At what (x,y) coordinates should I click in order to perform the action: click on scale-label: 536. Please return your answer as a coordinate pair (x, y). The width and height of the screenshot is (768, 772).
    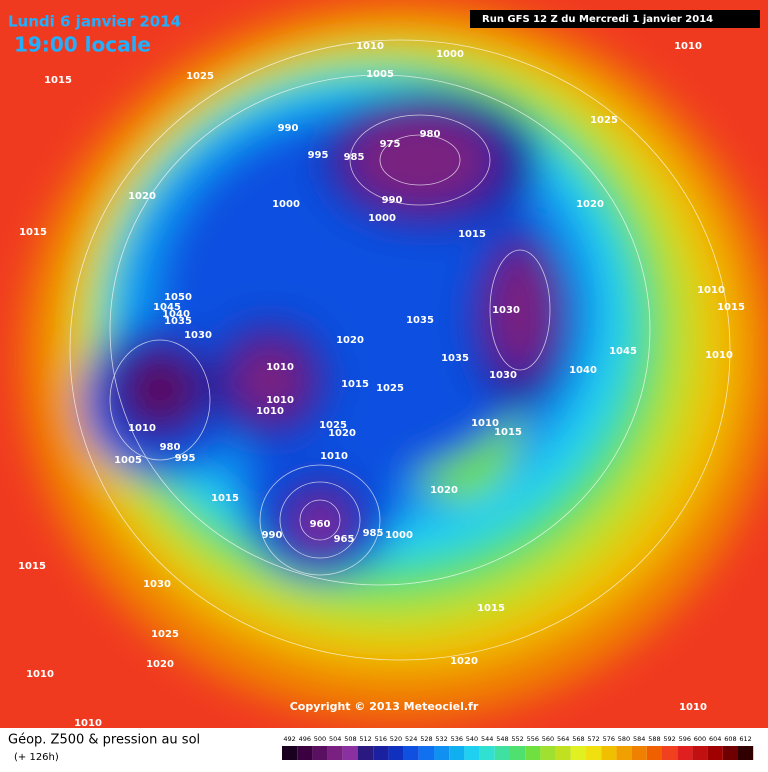
    Looking at the image, I should click on (457, 739).